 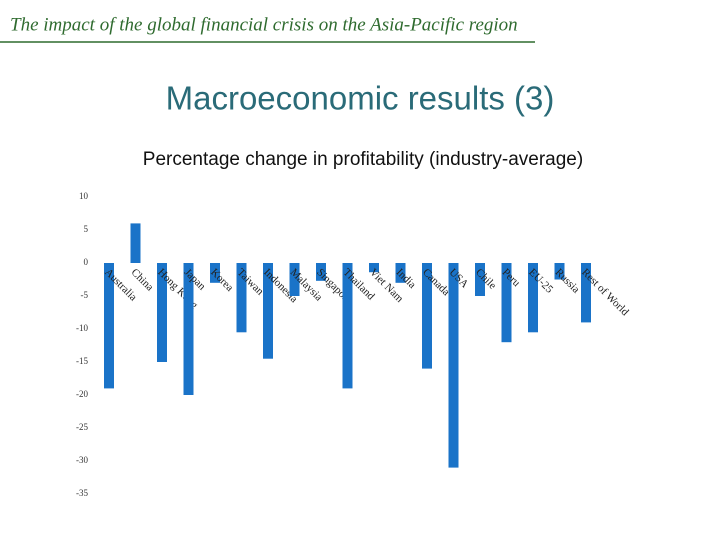 I want to click on y-tick-label: -5, so click(x=85, y=295).